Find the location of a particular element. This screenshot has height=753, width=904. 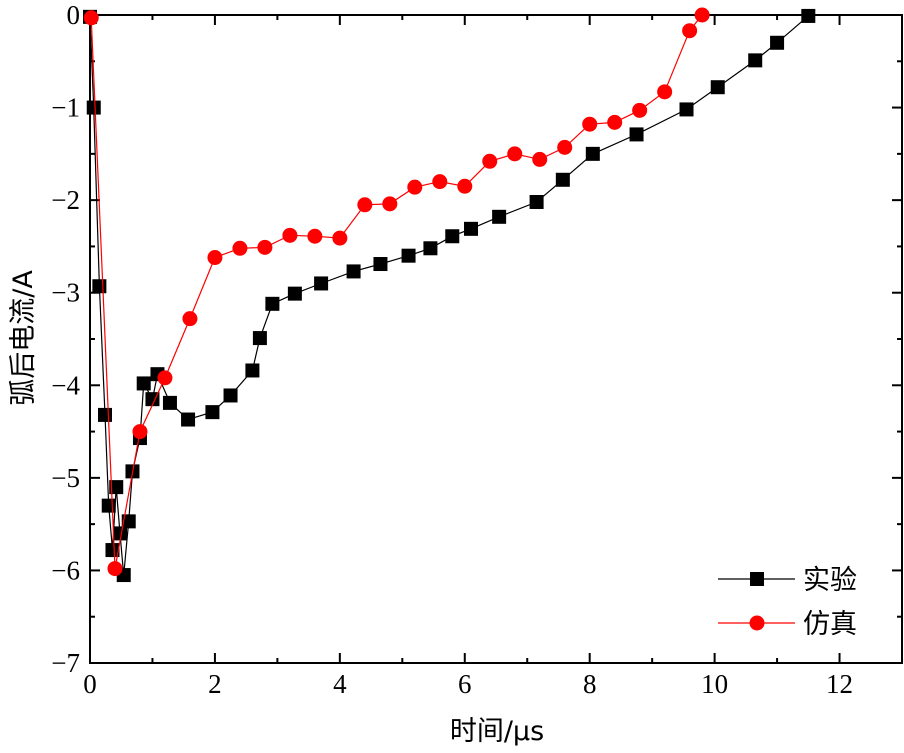

legend-label: 仿真 is located at coordinates (830, 624).